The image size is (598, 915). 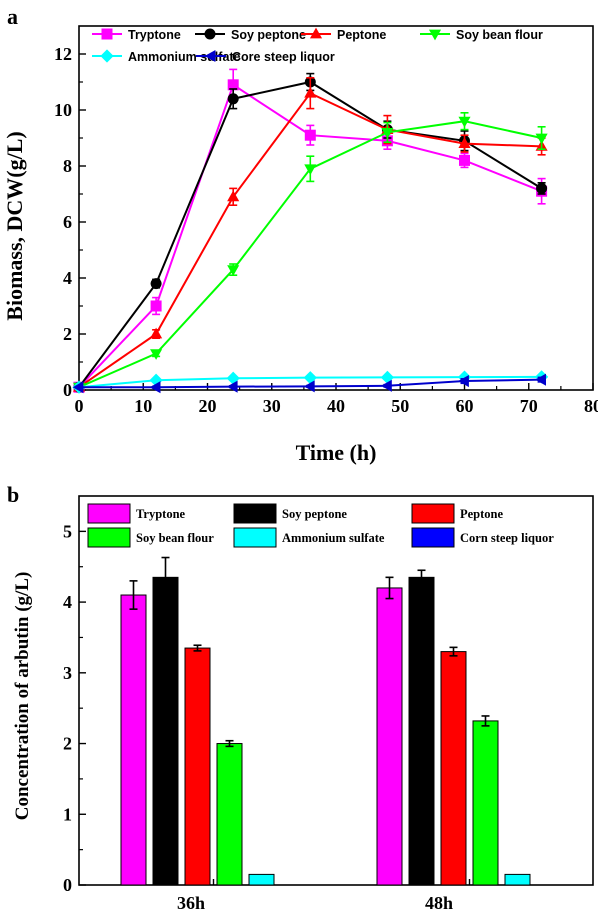 What do you see at coordinates (529, 406) in the screenshot?
I see `panel-a-x-tick-label: 70` at bounding box center [529, 406].